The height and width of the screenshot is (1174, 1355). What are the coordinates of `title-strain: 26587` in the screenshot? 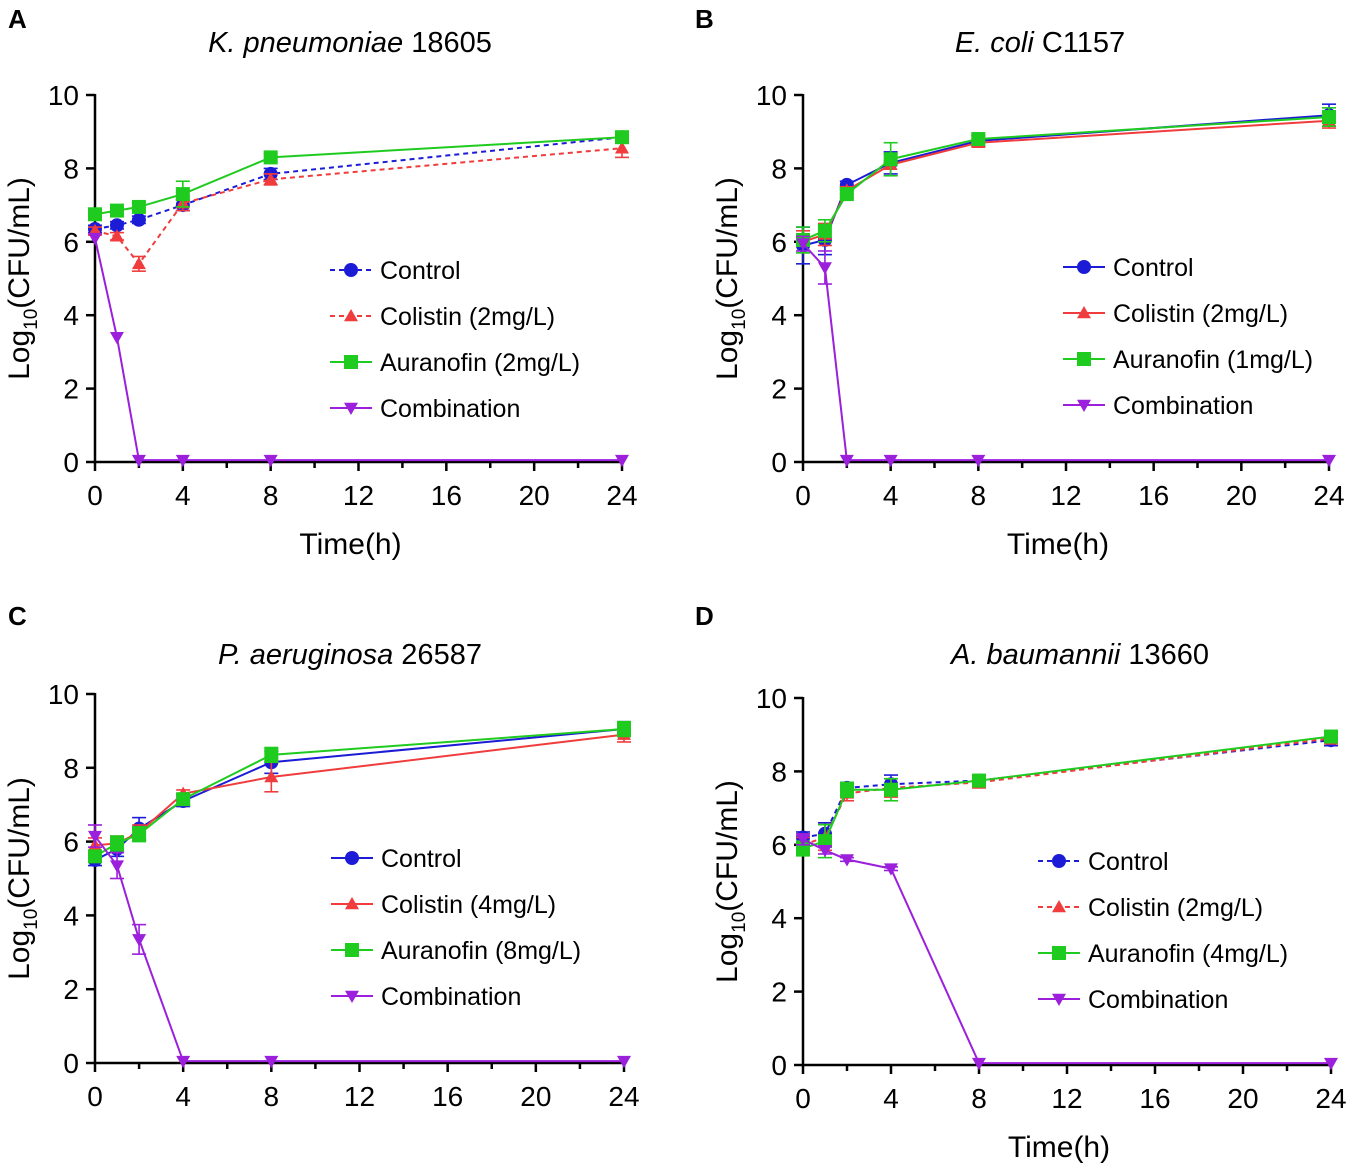 It's located at (437, 655).